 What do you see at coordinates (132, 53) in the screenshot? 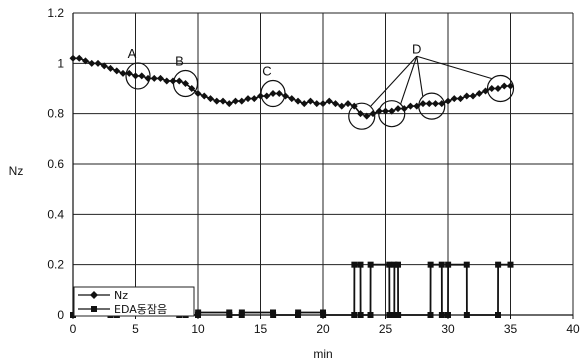
I see `annotation-label: A` at bounding box center [132, 53].